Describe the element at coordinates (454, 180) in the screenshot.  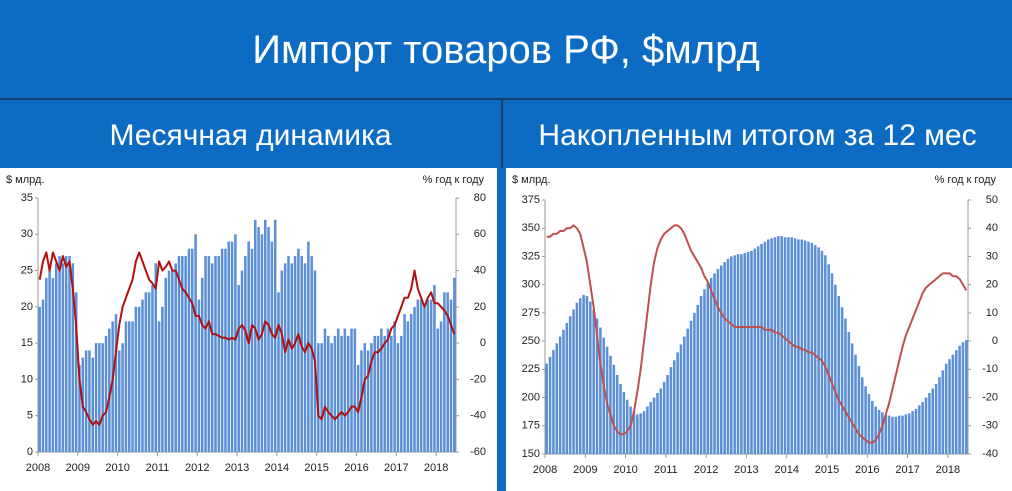
I see `y2-axis-label: % год к году` at that location.